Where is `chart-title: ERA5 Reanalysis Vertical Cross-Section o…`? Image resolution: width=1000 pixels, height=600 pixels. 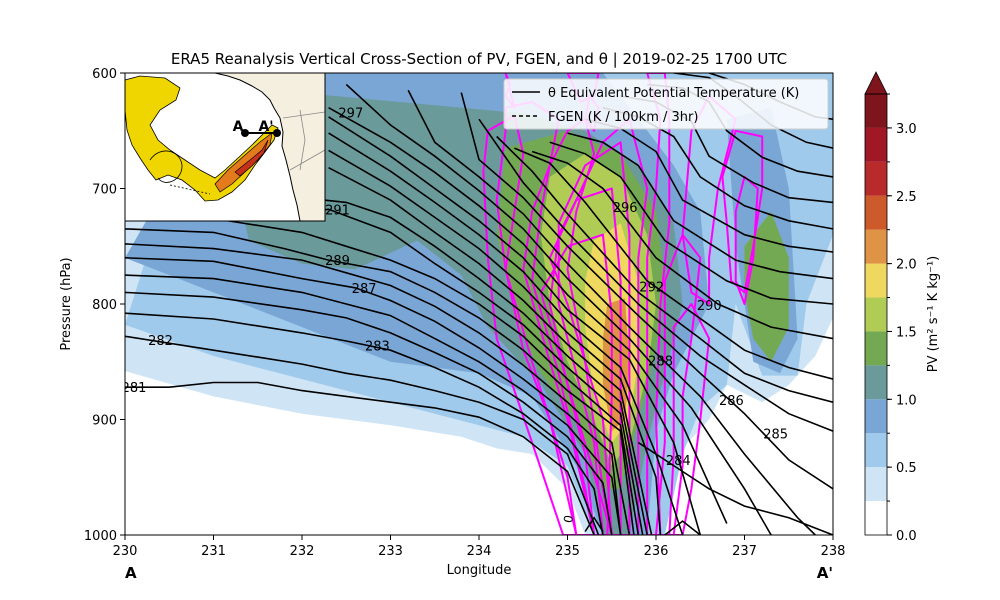 chart-title: ERA5 Reanalysis Vertical Cross-Section o… is located at coordinates (479, 59).